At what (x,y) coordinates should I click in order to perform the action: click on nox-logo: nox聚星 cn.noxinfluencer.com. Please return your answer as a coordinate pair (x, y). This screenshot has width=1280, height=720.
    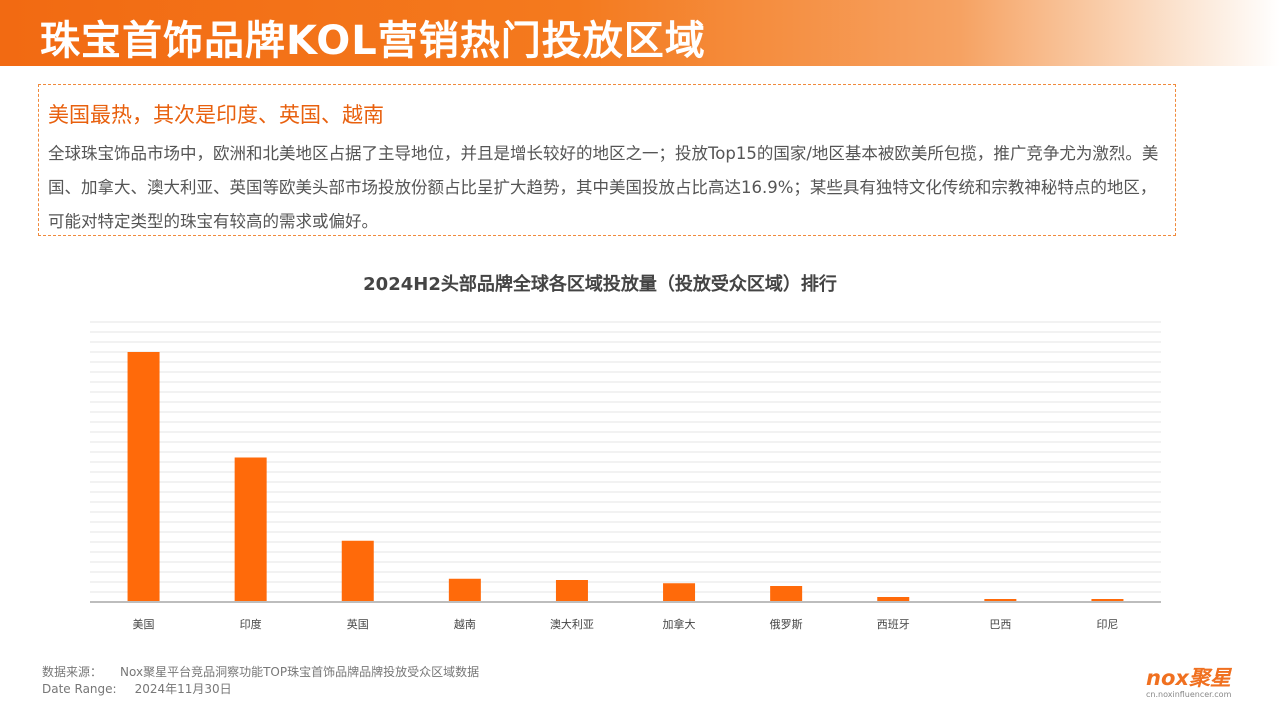
    Looking at the image, I should click on (1196, 685).